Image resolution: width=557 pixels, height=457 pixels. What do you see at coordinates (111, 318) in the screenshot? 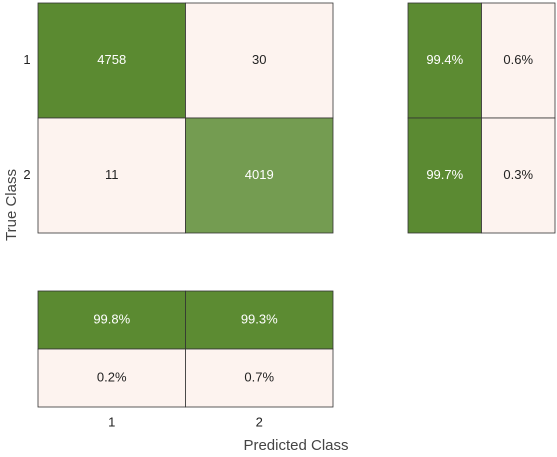
I see `cell-label: 99.8%` at bounding box center [111, 318].